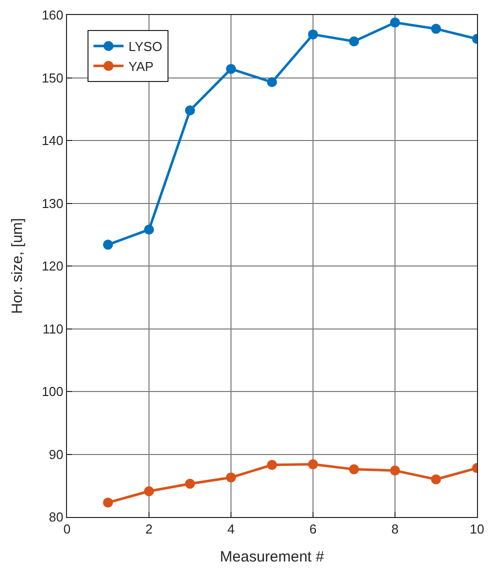 Image resolution: width=492 pixels, height=570 pixels. I want to click on x-axis-title: Measurement #, so click(272, 557).